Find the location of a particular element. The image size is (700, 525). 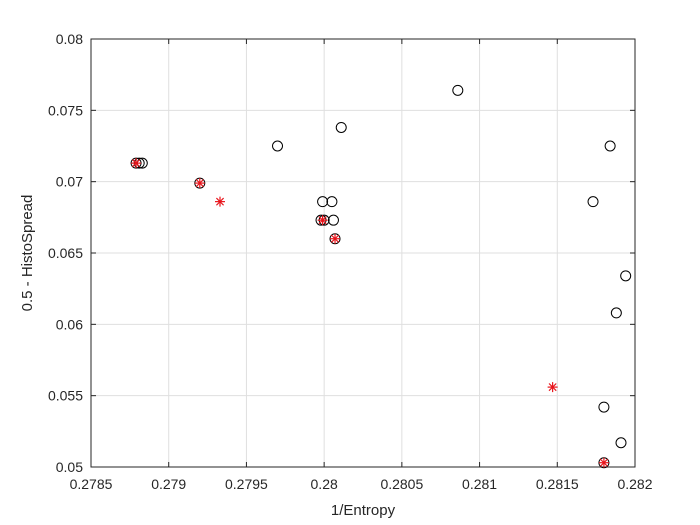

y-tick-label: 0.075 is located at coordinates (65, 110).